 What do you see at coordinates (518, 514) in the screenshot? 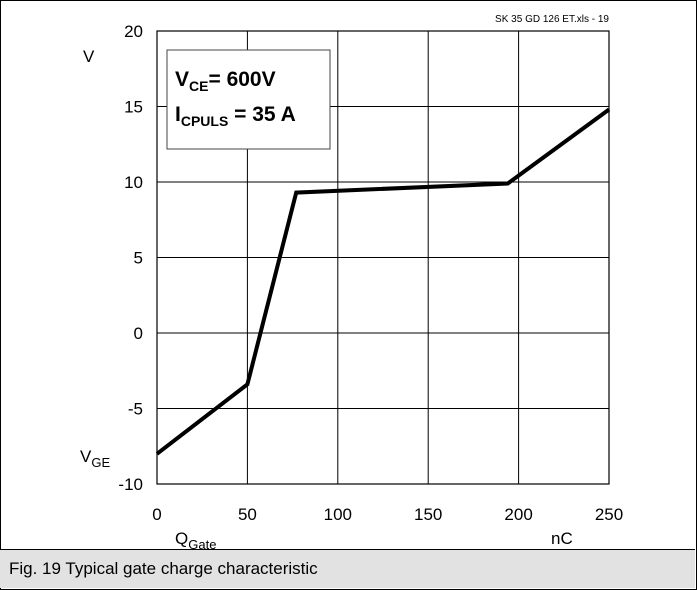
I see `x-tick-label-4: 200` at bounding box center [518, 514].